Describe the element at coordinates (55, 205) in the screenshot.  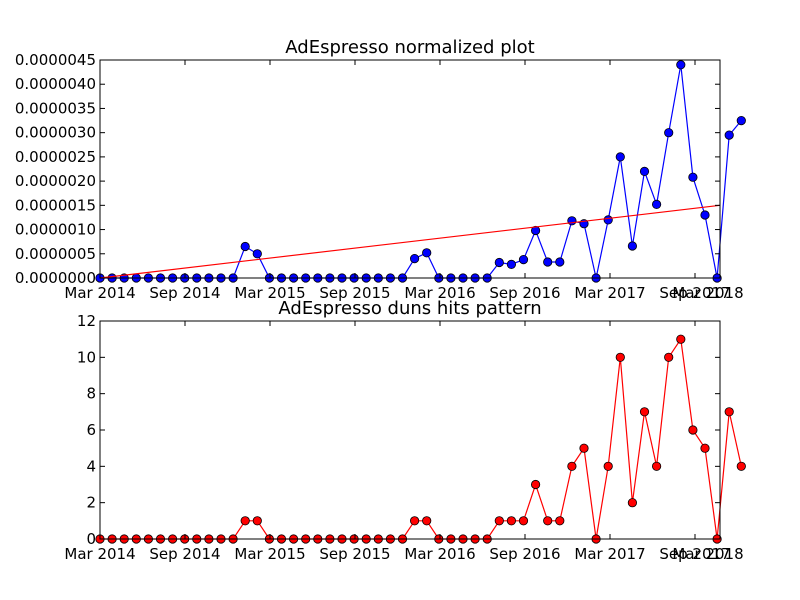
I see `y-tick-label: 0.0000015` at that location.